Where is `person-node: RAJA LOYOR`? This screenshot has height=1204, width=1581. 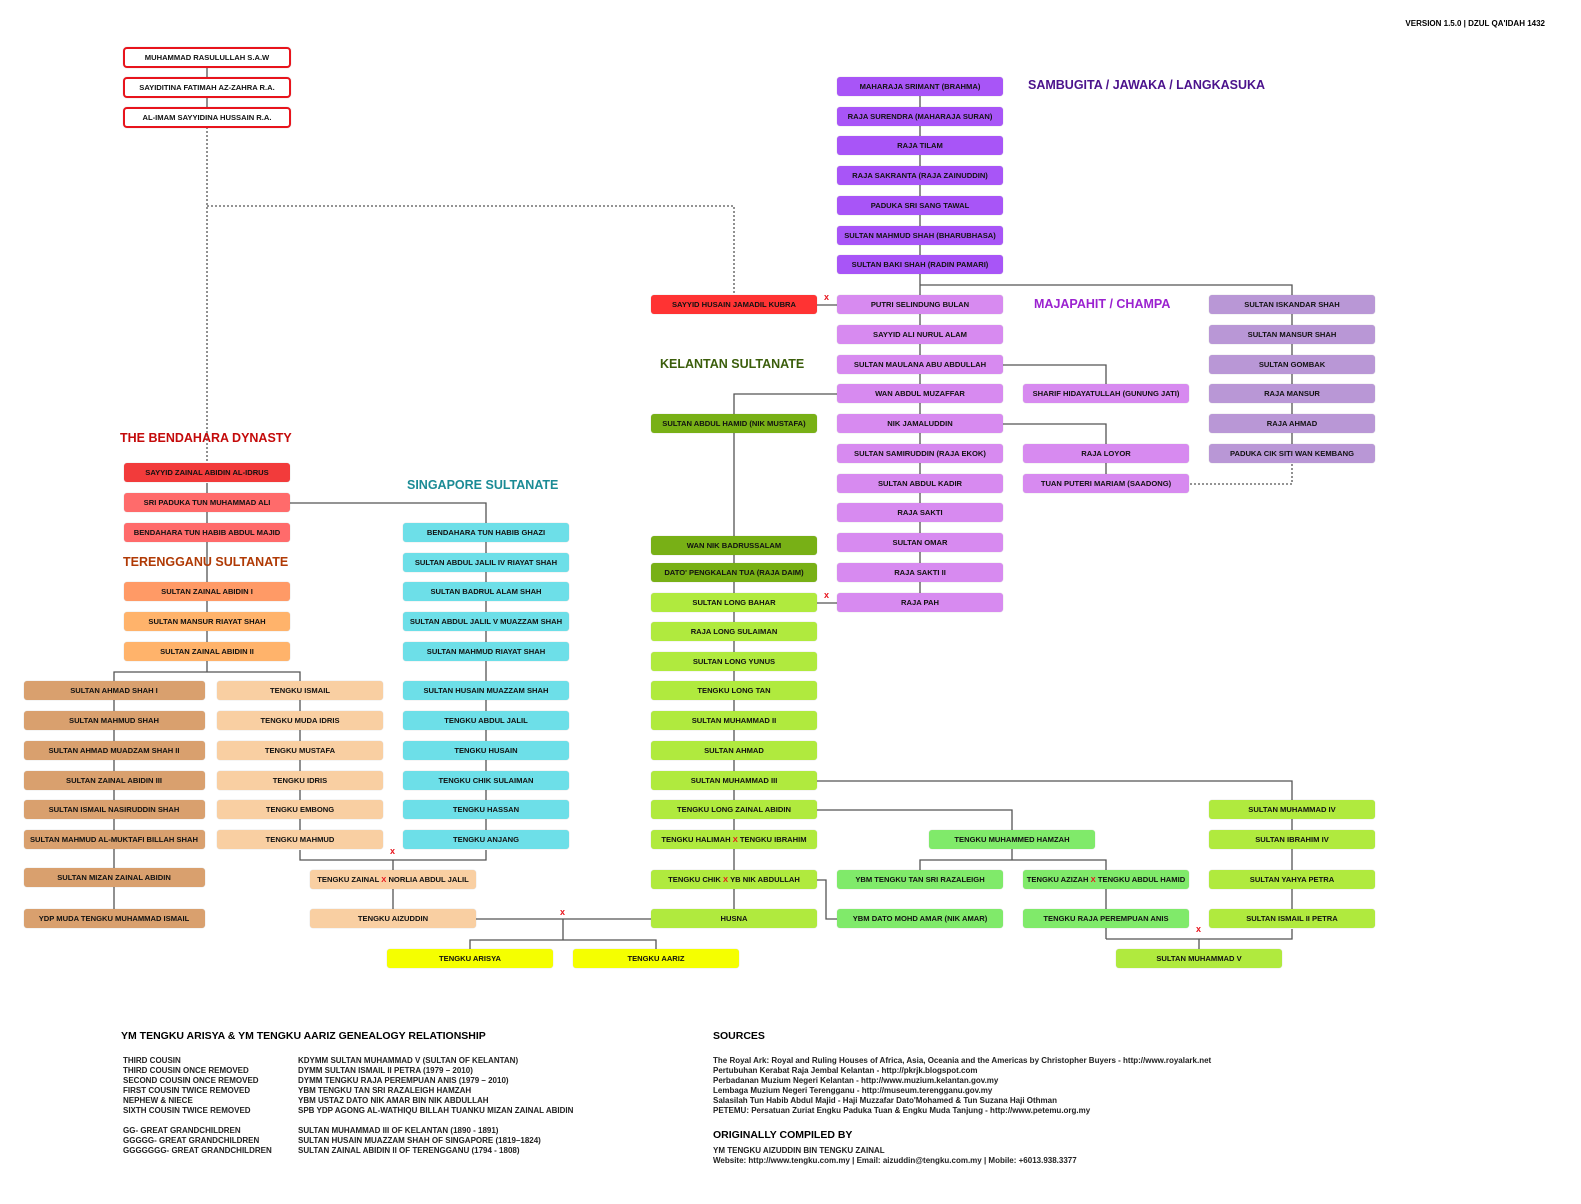
person-node: RAJA LOYOR is located at coordinates (1106, 453).